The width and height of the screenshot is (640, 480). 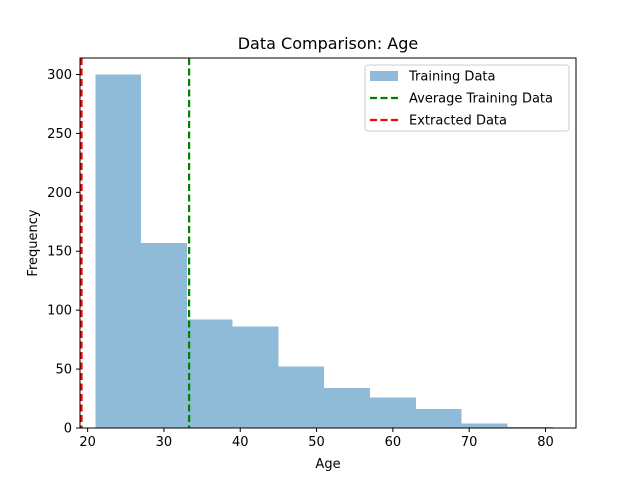 What do you see at coordinates (481, 99) in the screenshot?
I see `legend-label: Average Training Data` at bounding box center [481, 99].